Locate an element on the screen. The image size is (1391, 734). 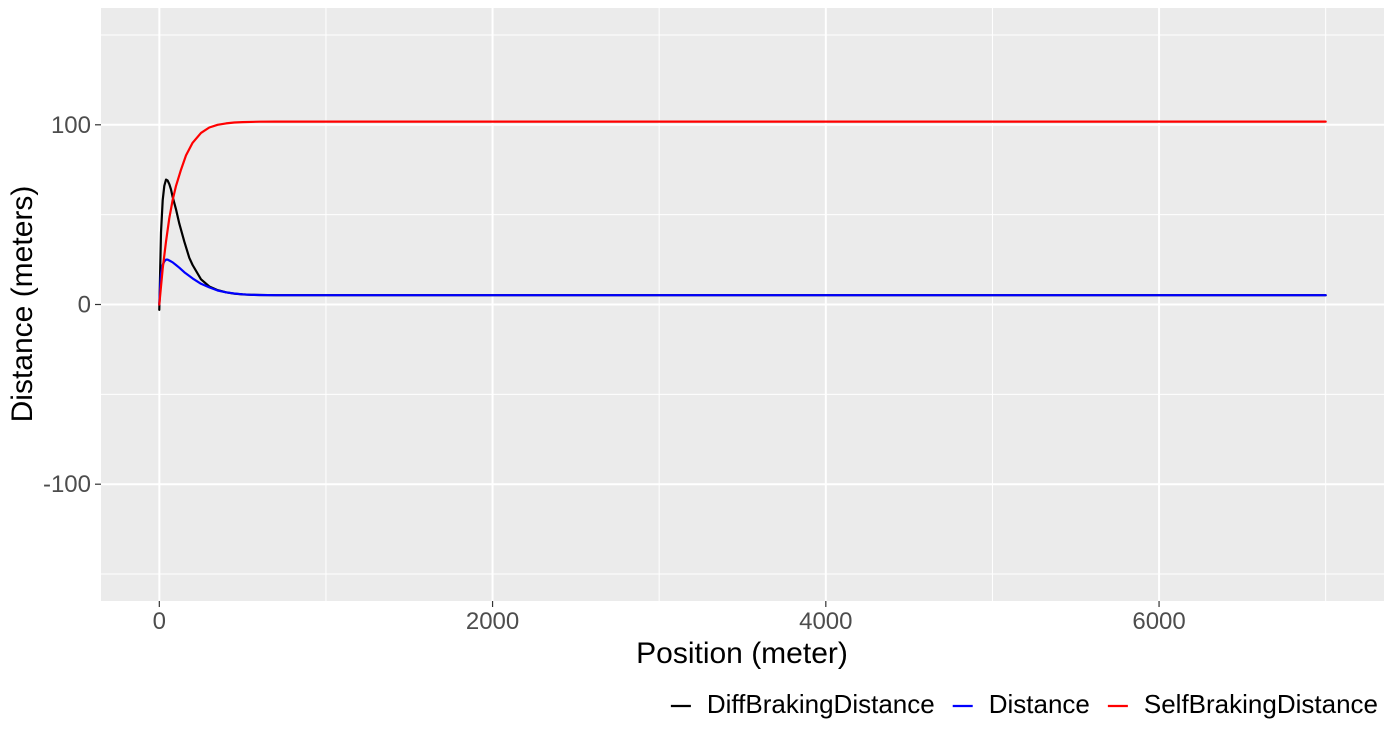
y-axis-title: Distance (meters) is located at coordinates (22, 304).